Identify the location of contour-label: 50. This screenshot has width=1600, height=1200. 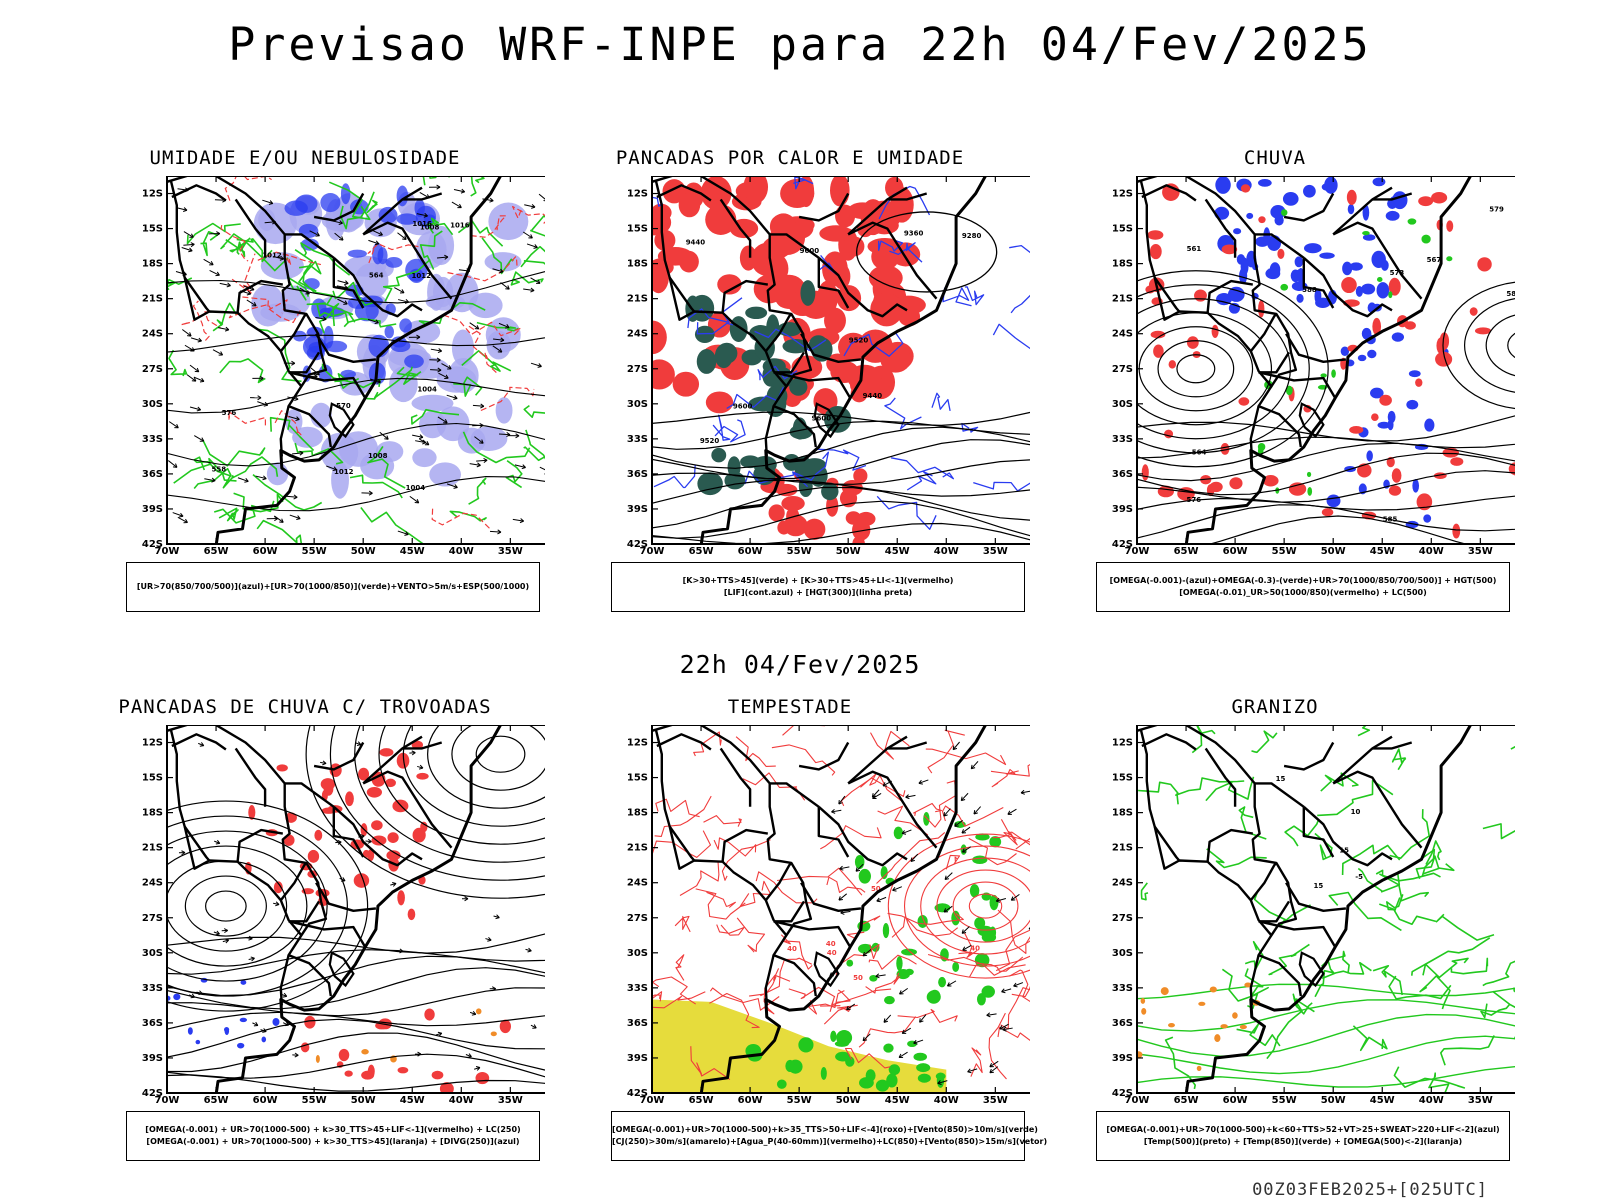
(858, 978).